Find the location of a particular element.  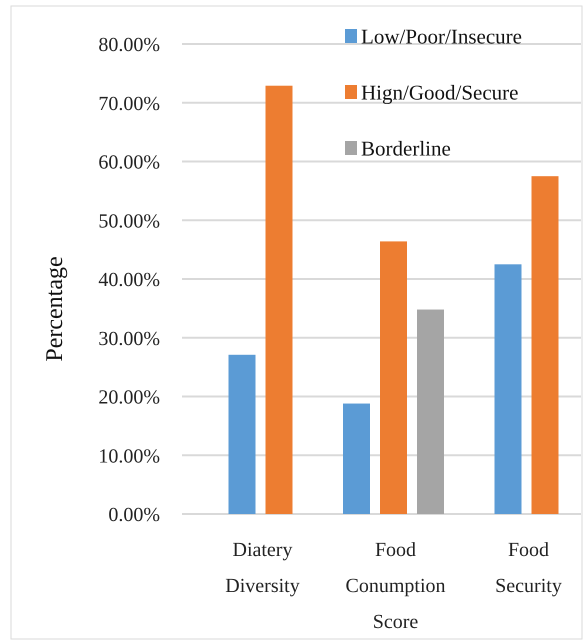

y-tick-label: 70.00% is located at coordinates (129, 103).